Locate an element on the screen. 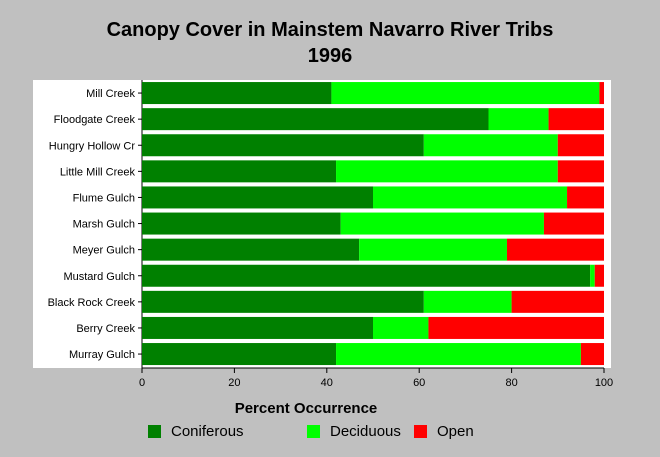 This screenshot has width=660, height=457. bar-black-rock-creek-open is located at coordinates (557, 301).